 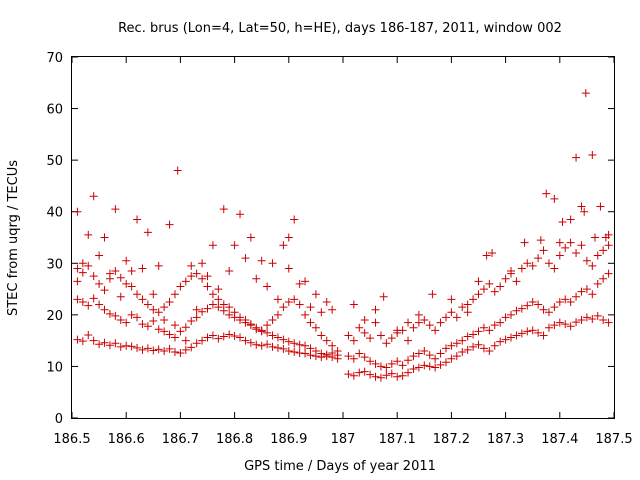 I want to click on x-tick-label: 187.4, so click(x=559, y=439).